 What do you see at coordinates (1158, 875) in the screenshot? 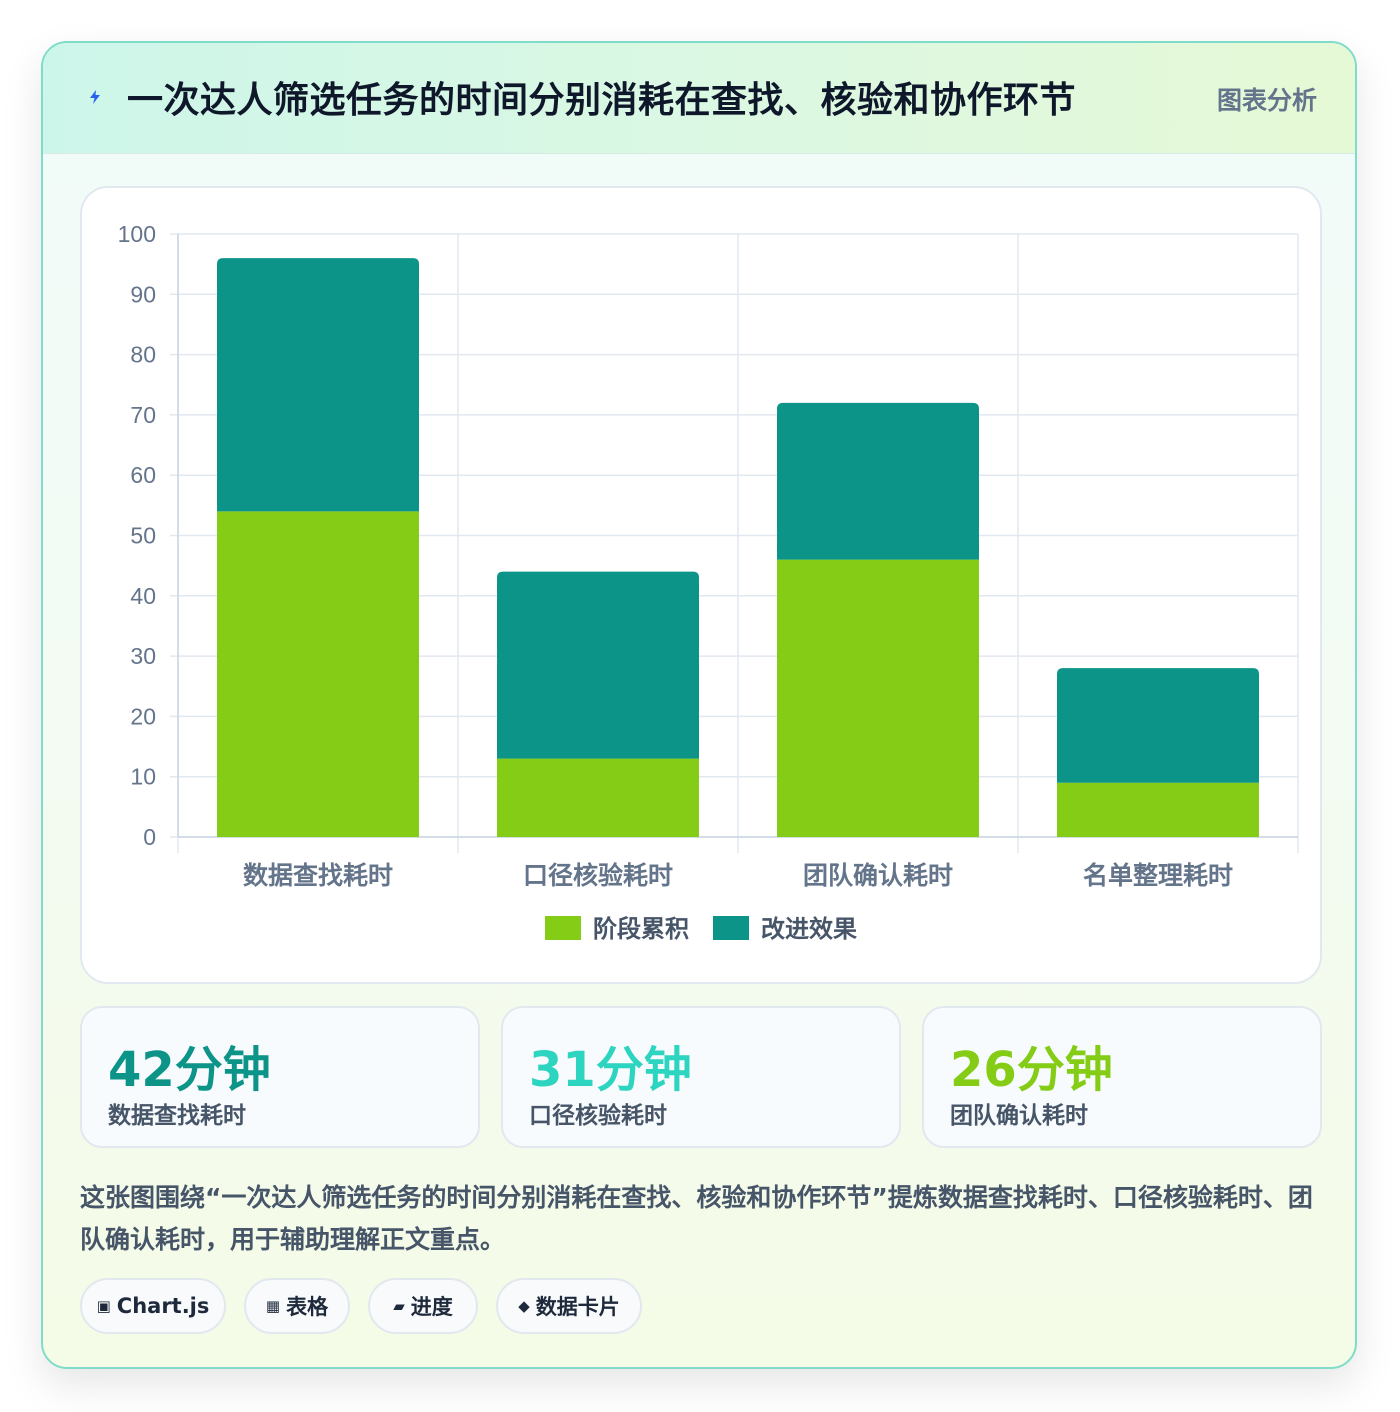
I see `x-tick-label: 名单整理耗时` at bounding box center [1158, 875].